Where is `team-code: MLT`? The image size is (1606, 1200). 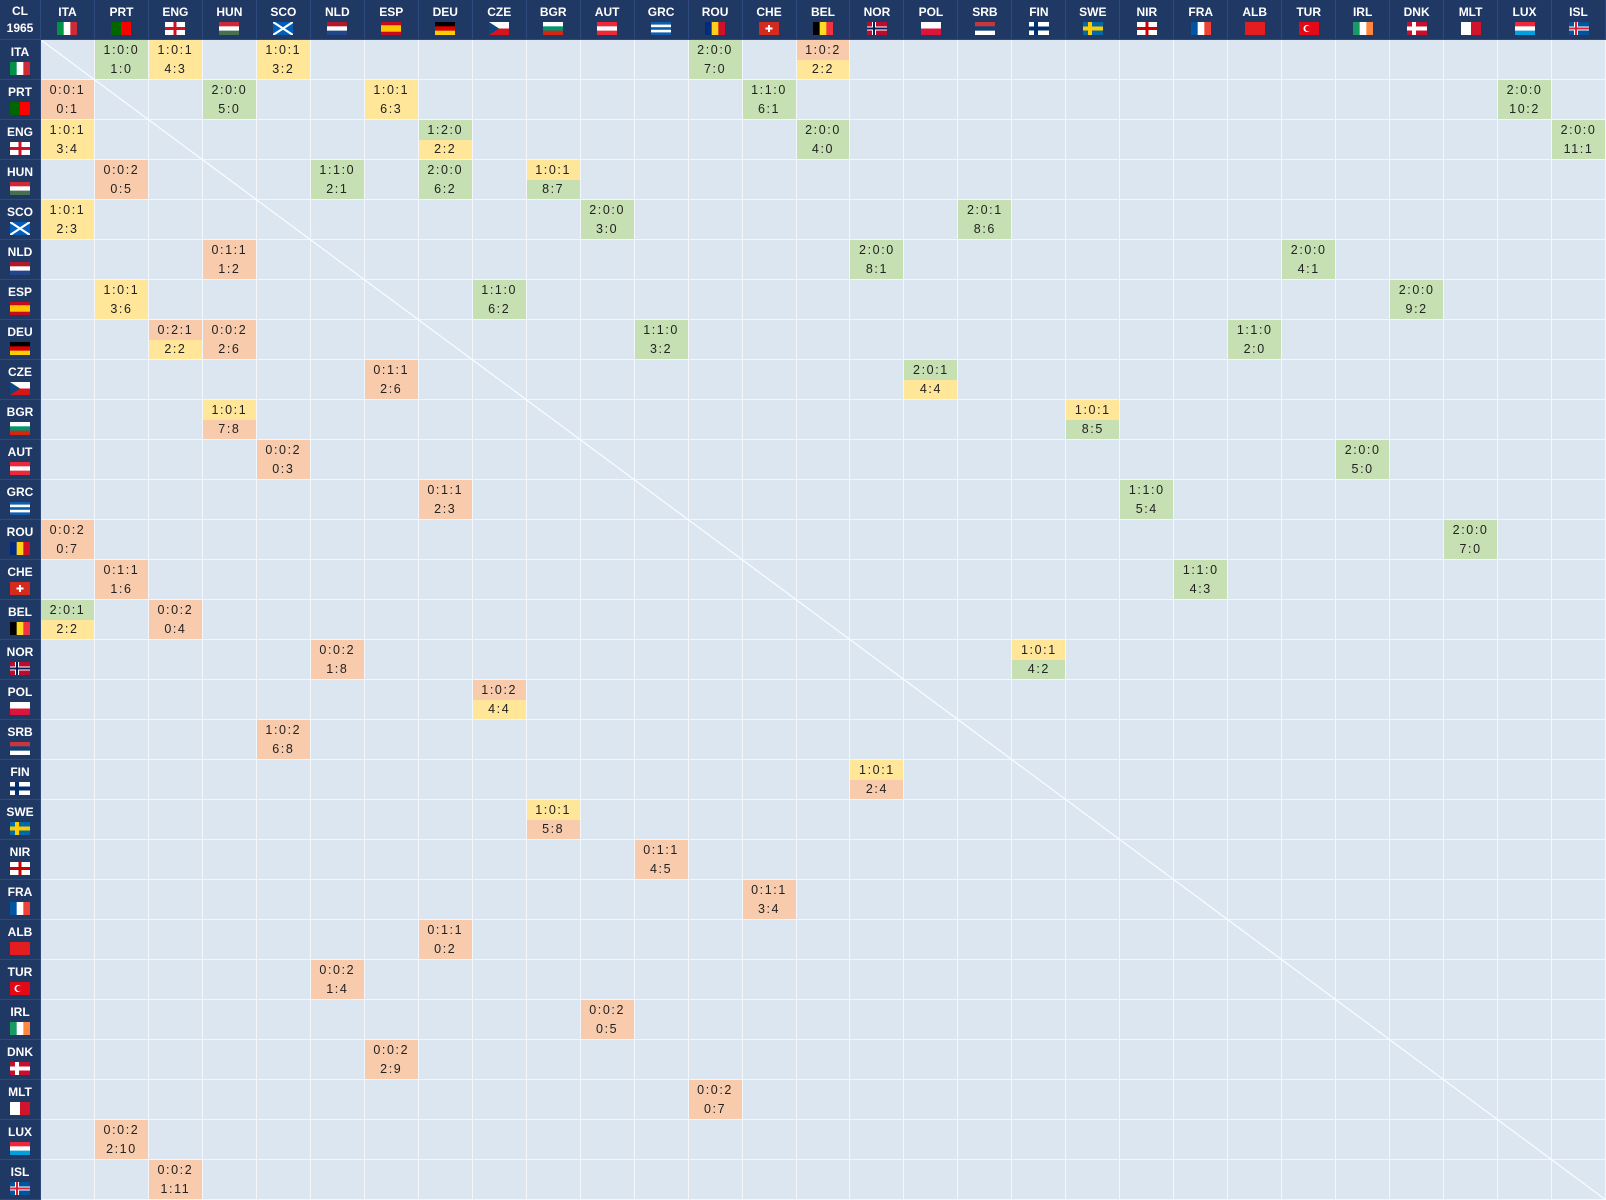
team-code: MLT is located at coordinates (1470, 11).